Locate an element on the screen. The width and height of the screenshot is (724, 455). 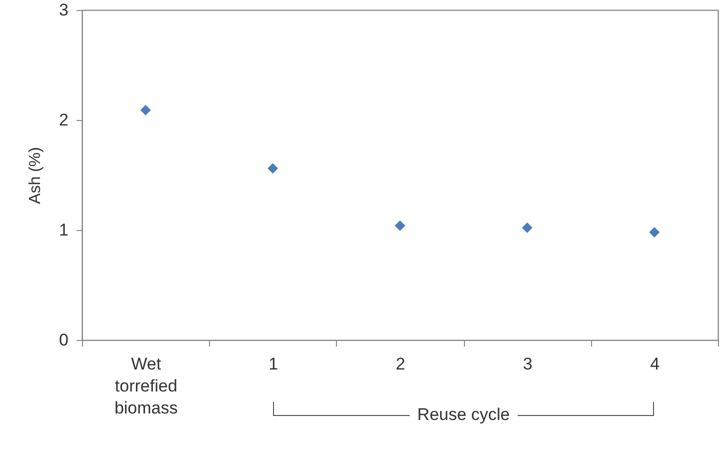
y-tick-label: 2 is located at coordinates (63, 120).